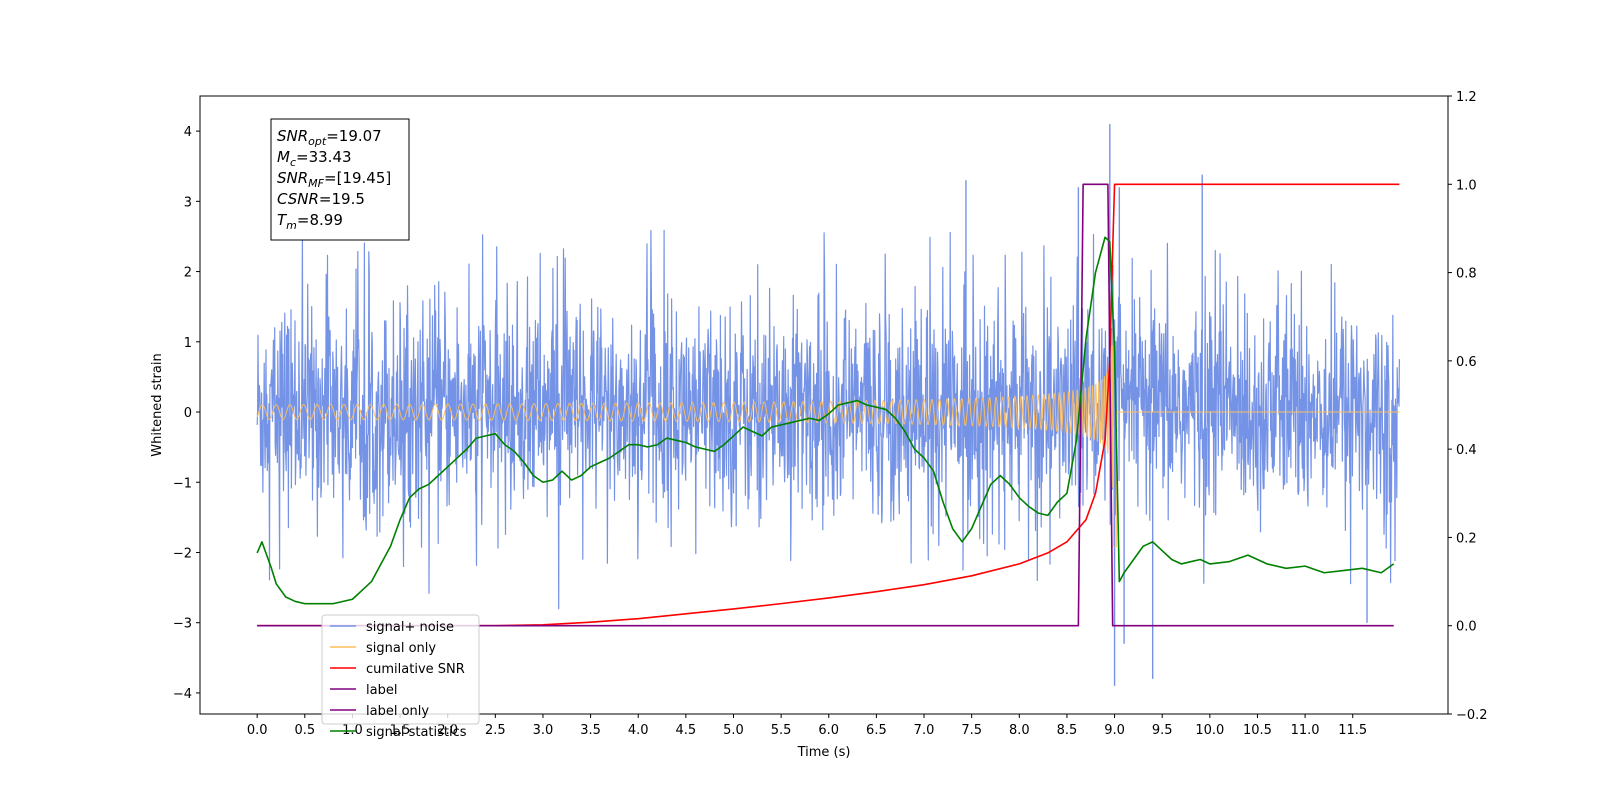 The width and height of the screenshot is (1600, 800). Describe the element at coordinates (590, 730) in the screenshot. I see `x-tick-label: 3.5` at that location.